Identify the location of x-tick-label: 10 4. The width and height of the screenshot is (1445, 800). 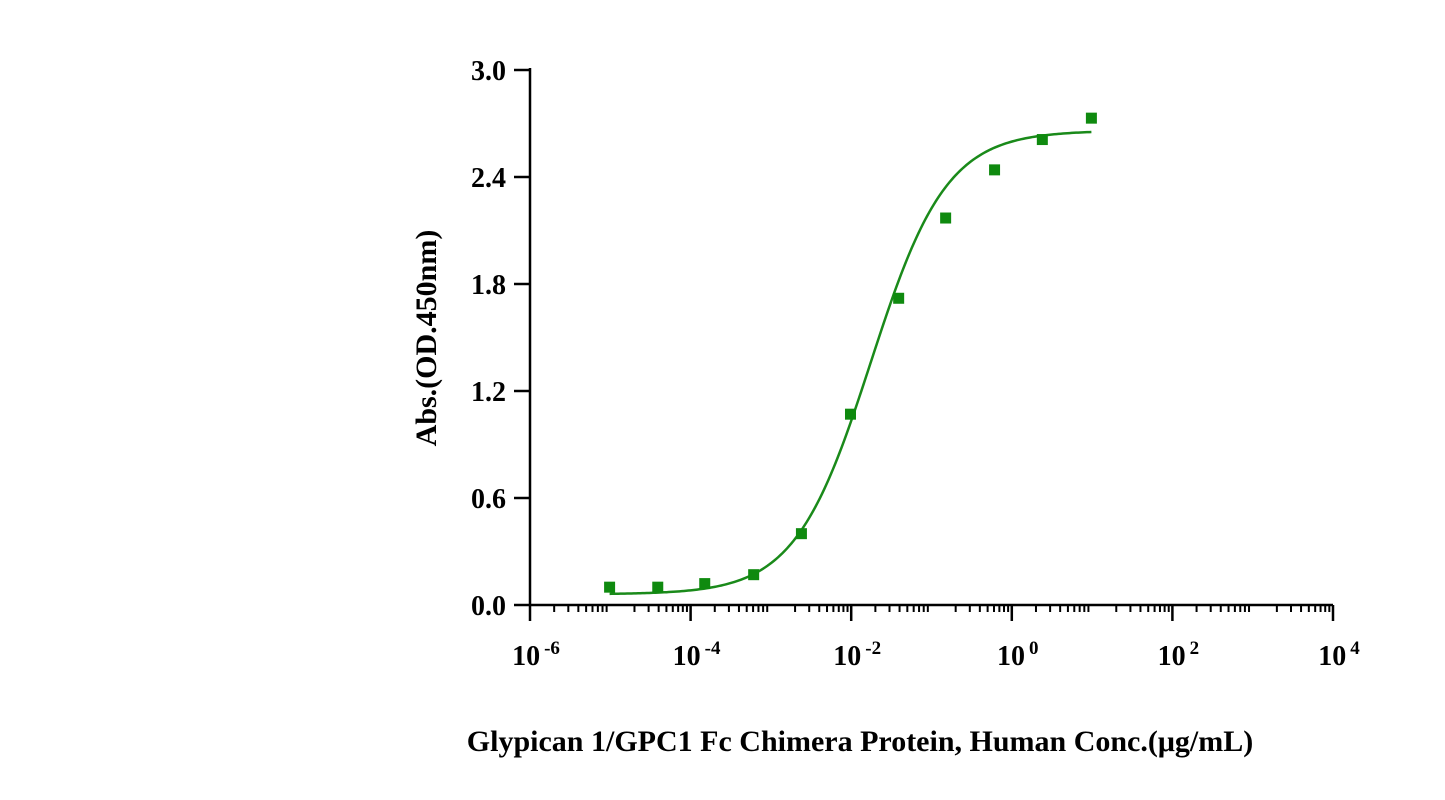
(1339, 655).